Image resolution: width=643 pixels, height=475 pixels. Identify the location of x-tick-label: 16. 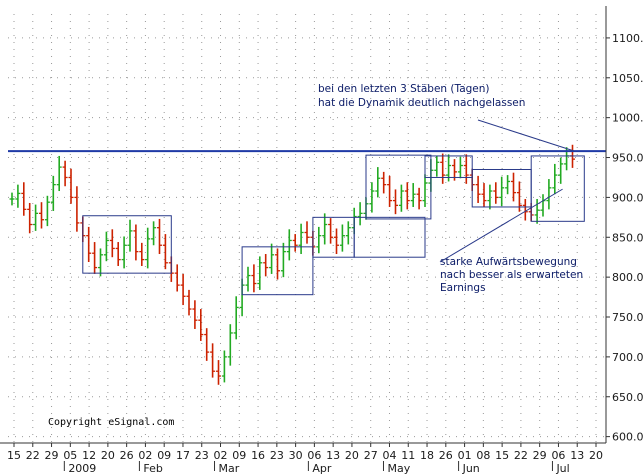
(258, 455).